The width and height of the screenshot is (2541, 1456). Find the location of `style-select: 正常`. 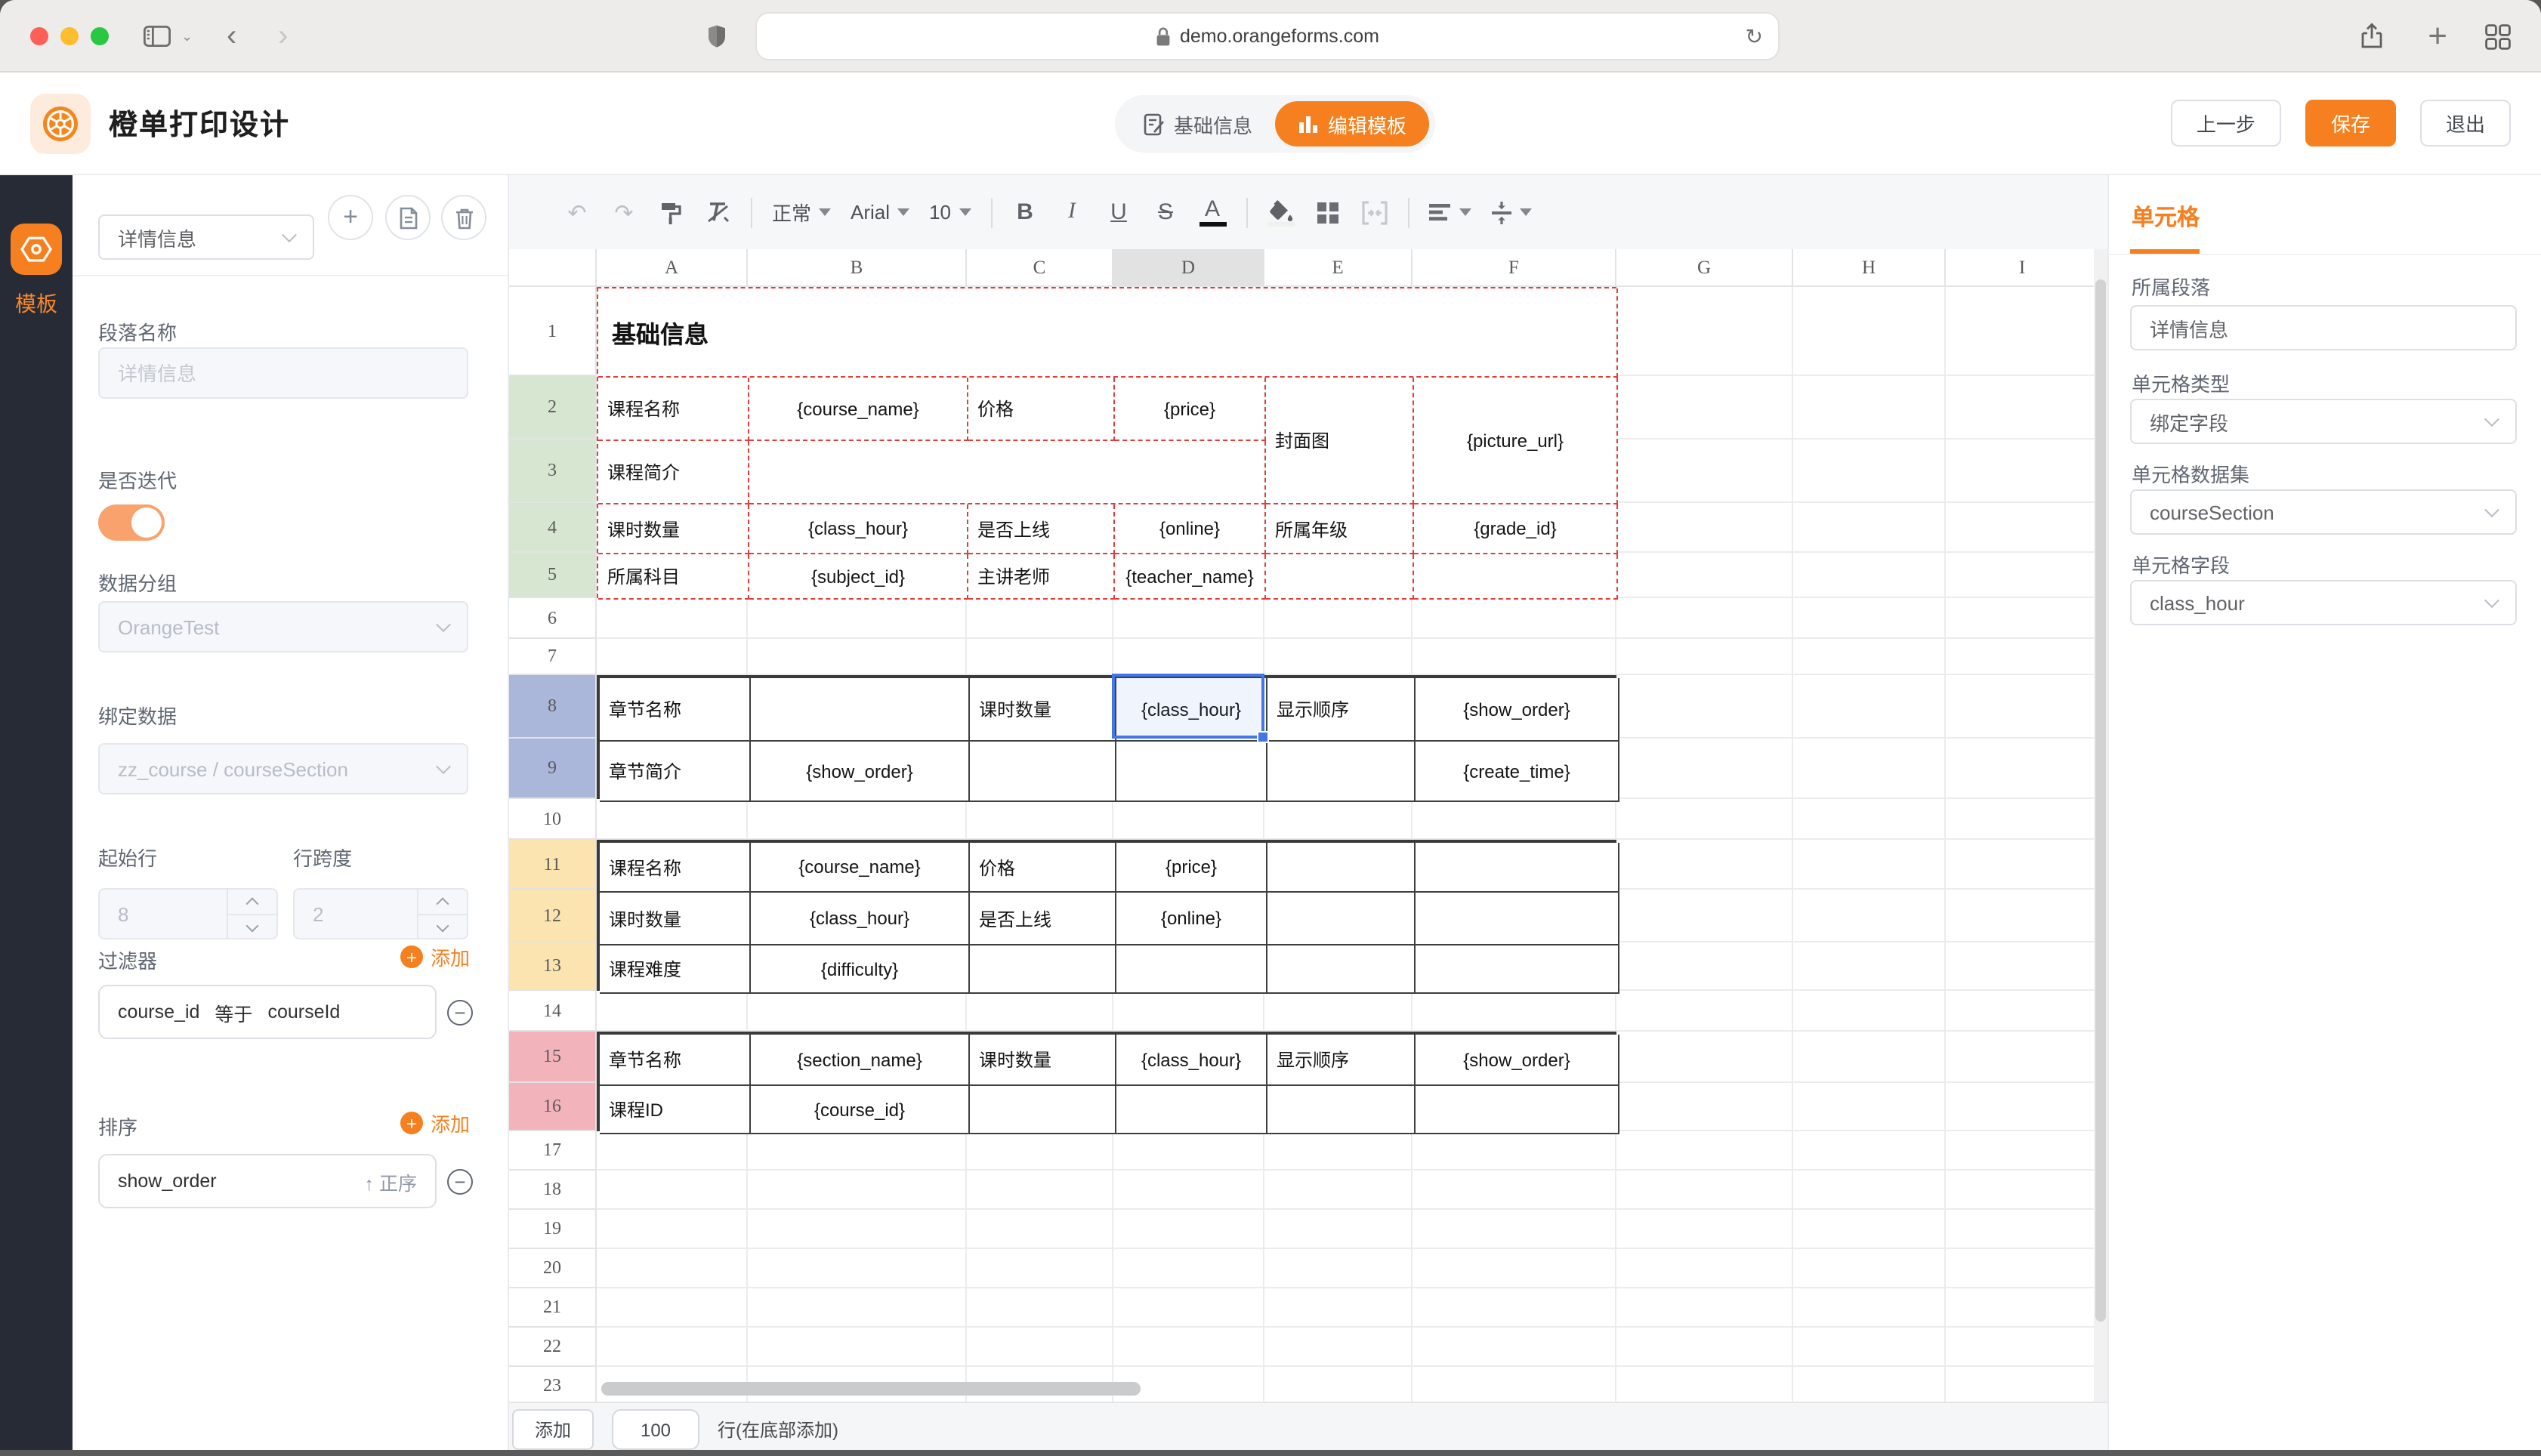

style-select: 正常 is located at coordinates (802, 212).